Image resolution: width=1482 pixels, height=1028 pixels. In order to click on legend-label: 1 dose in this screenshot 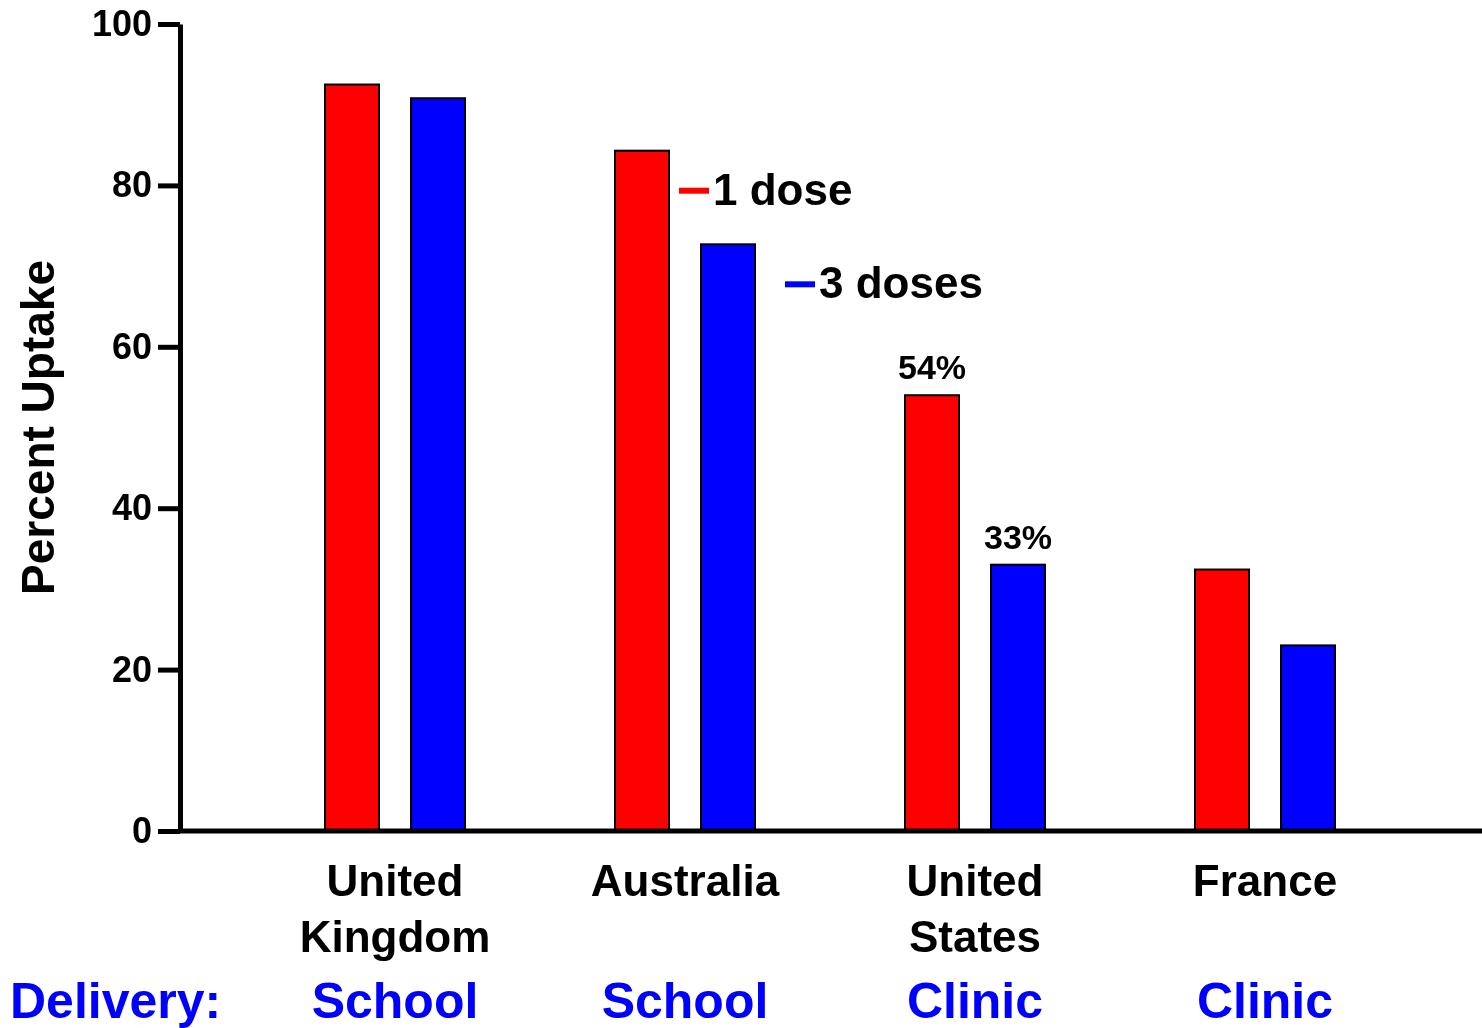, I will do `click(783, 189)`.